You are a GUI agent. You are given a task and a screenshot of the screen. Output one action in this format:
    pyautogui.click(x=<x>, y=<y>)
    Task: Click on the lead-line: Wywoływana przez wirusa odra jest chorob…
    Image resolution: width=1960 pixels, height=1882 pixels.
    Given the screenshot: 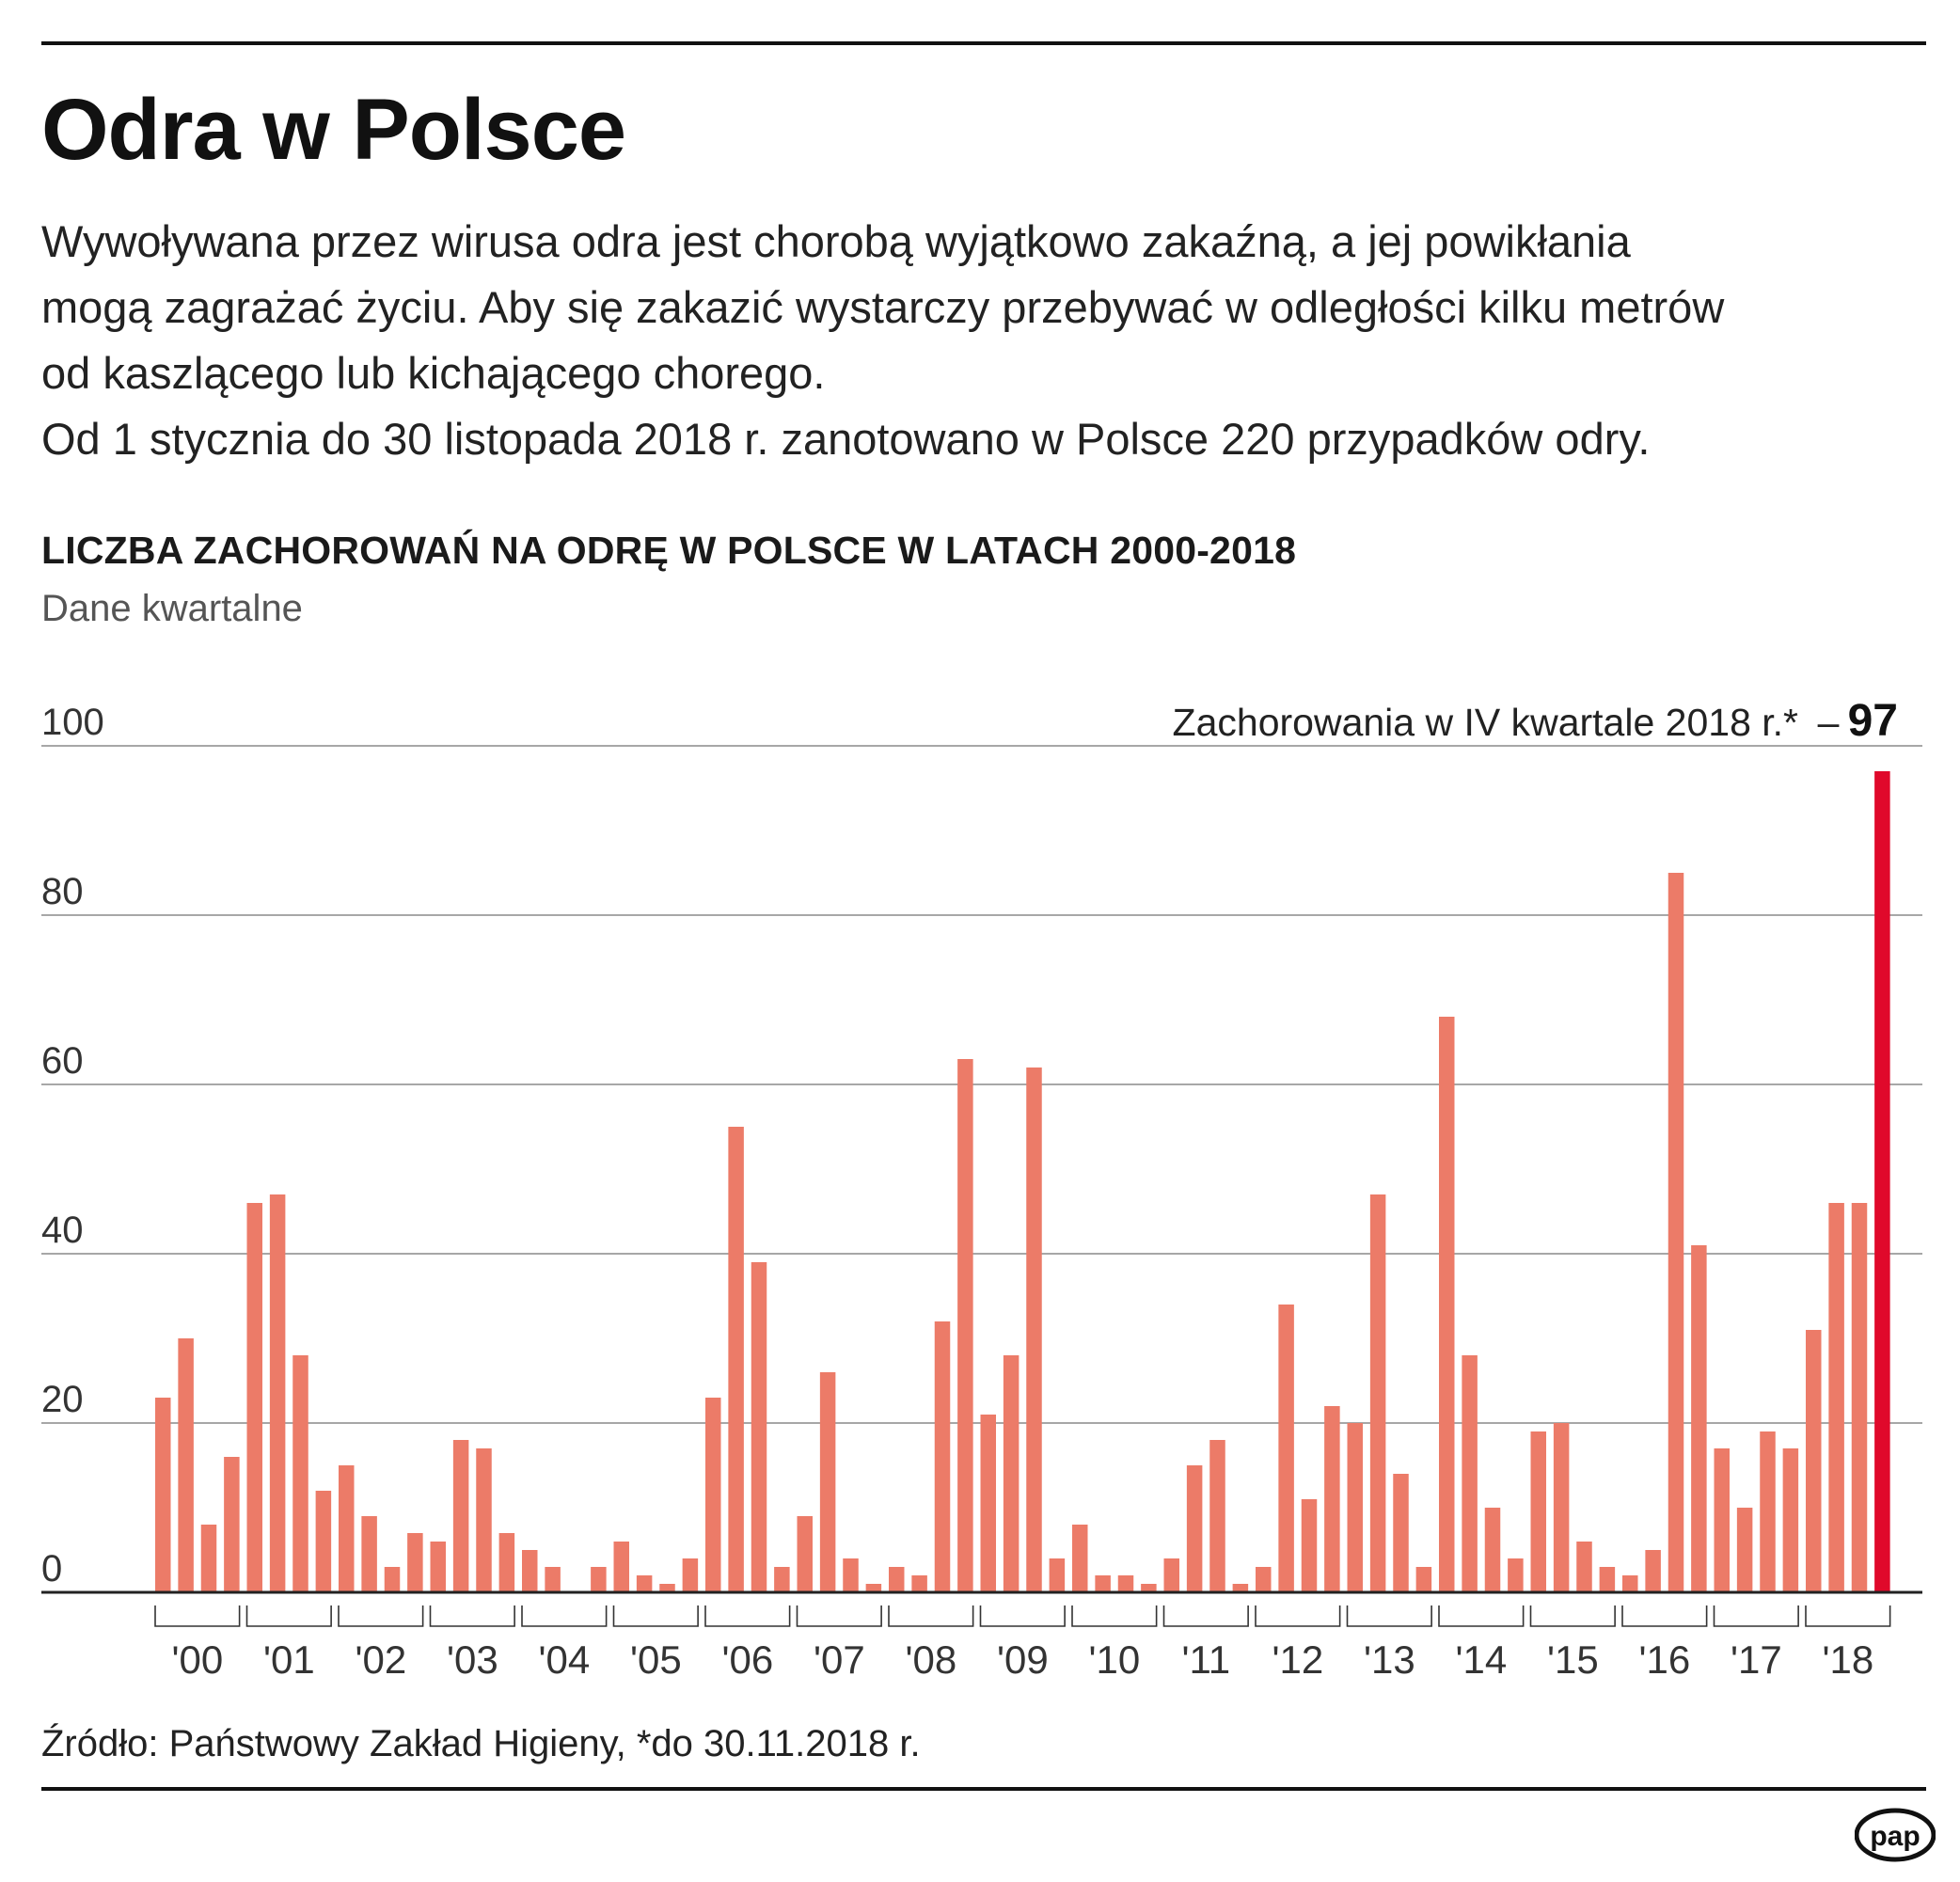 What is the action you would take?
    pyautogui.click(x=836, y=241)
    